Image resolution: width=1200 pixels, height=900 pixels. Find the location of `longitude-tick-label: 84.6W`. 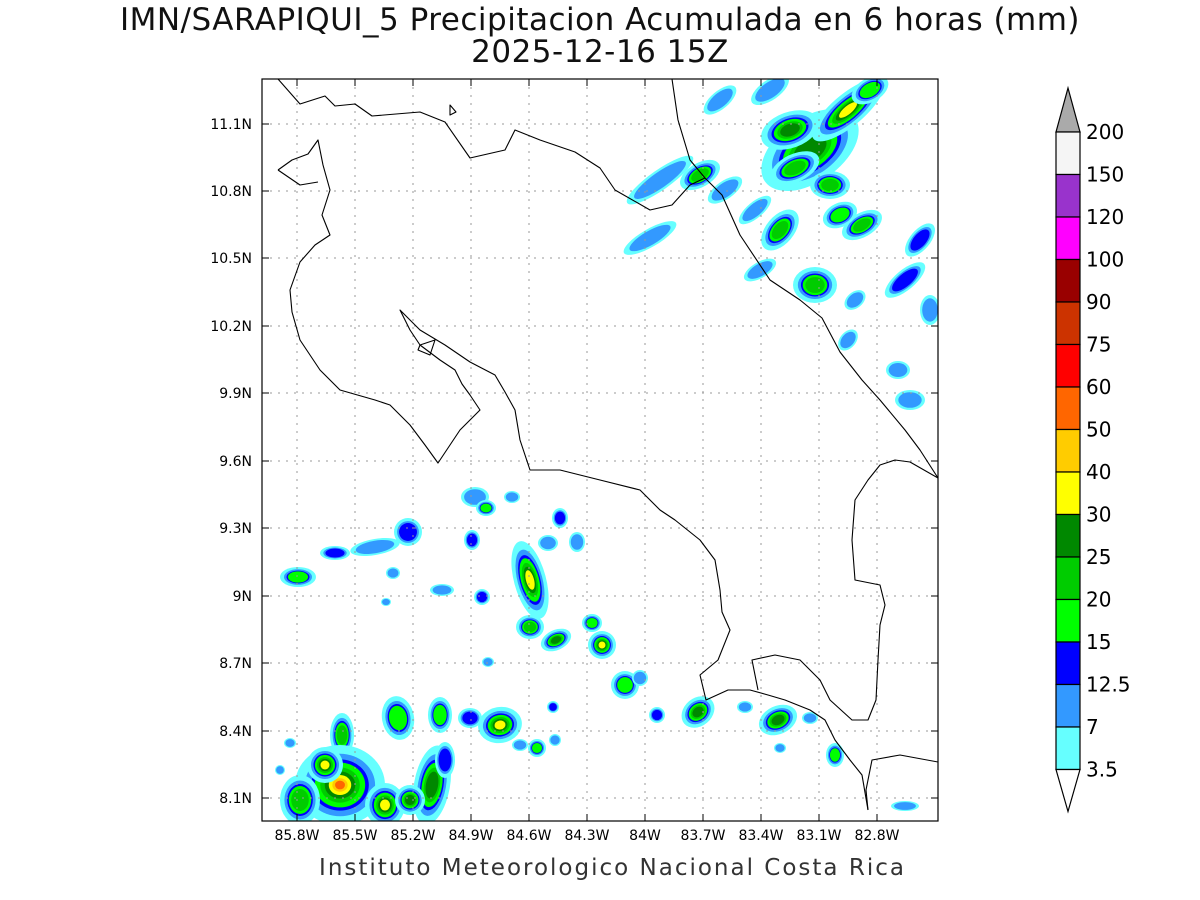

longitude-tick-label: 84.6W is located at coordinates (528, 836).